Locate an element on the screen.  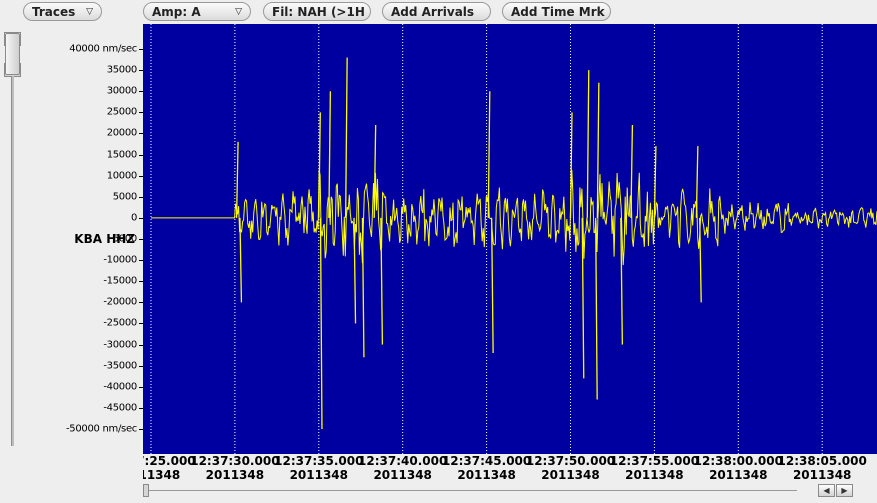
x-tick-label: 12:37:55.000 2011348 is located at coordinates (654, 468).